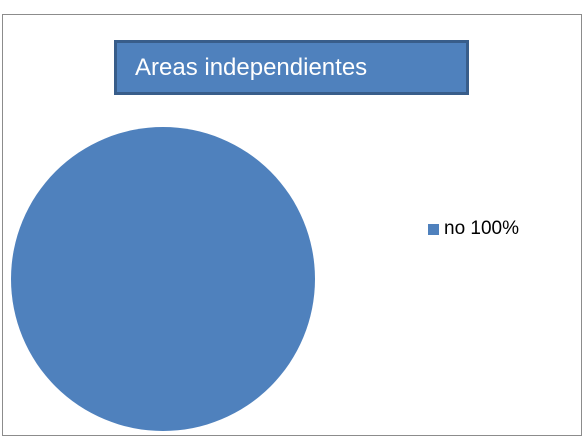 The image size is (587, 440). I want to click on legend: no 100%, so click(473, 229).